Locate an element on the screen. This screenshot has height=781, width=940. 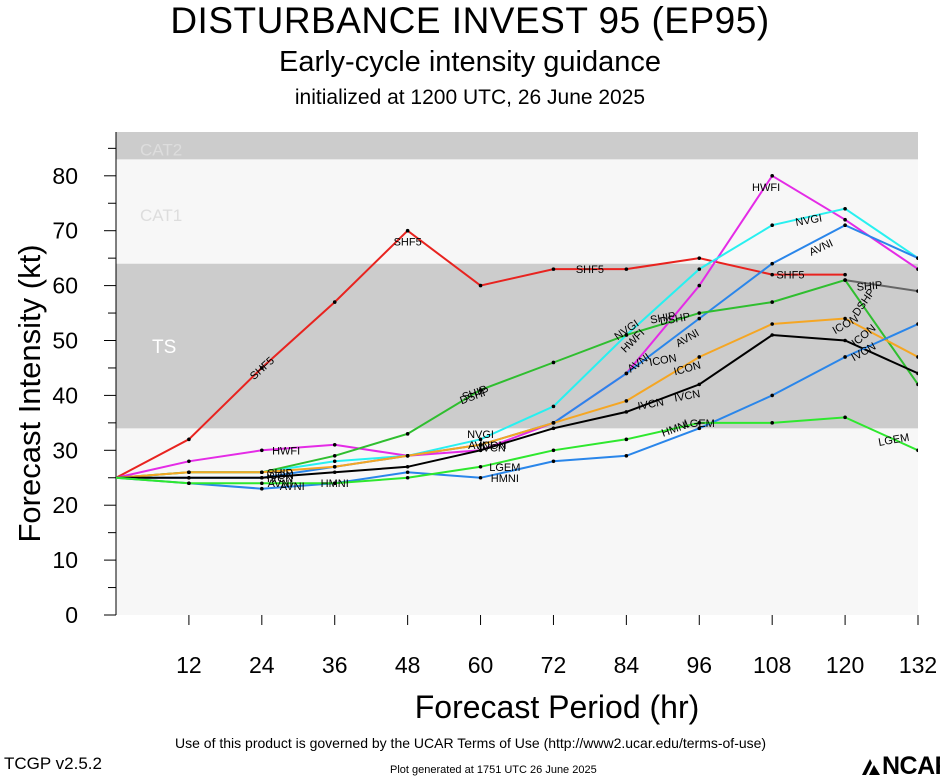
ncar-logo-text: NCAR is located at coordinates (911, 766).